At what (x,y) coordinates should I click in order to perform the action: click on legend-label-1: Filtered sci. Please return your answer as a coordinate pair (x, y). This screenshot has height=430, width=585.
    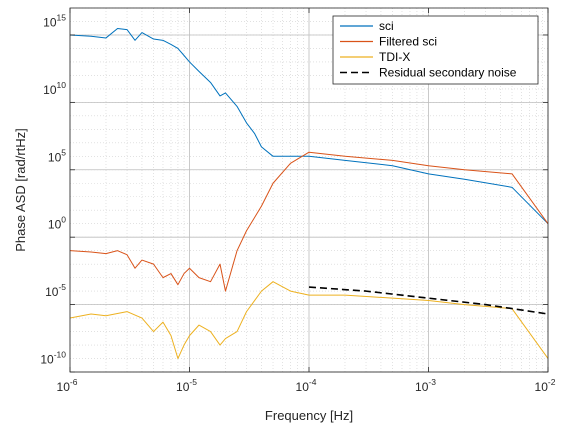
    Looking at the image, I should click on (408, 42).